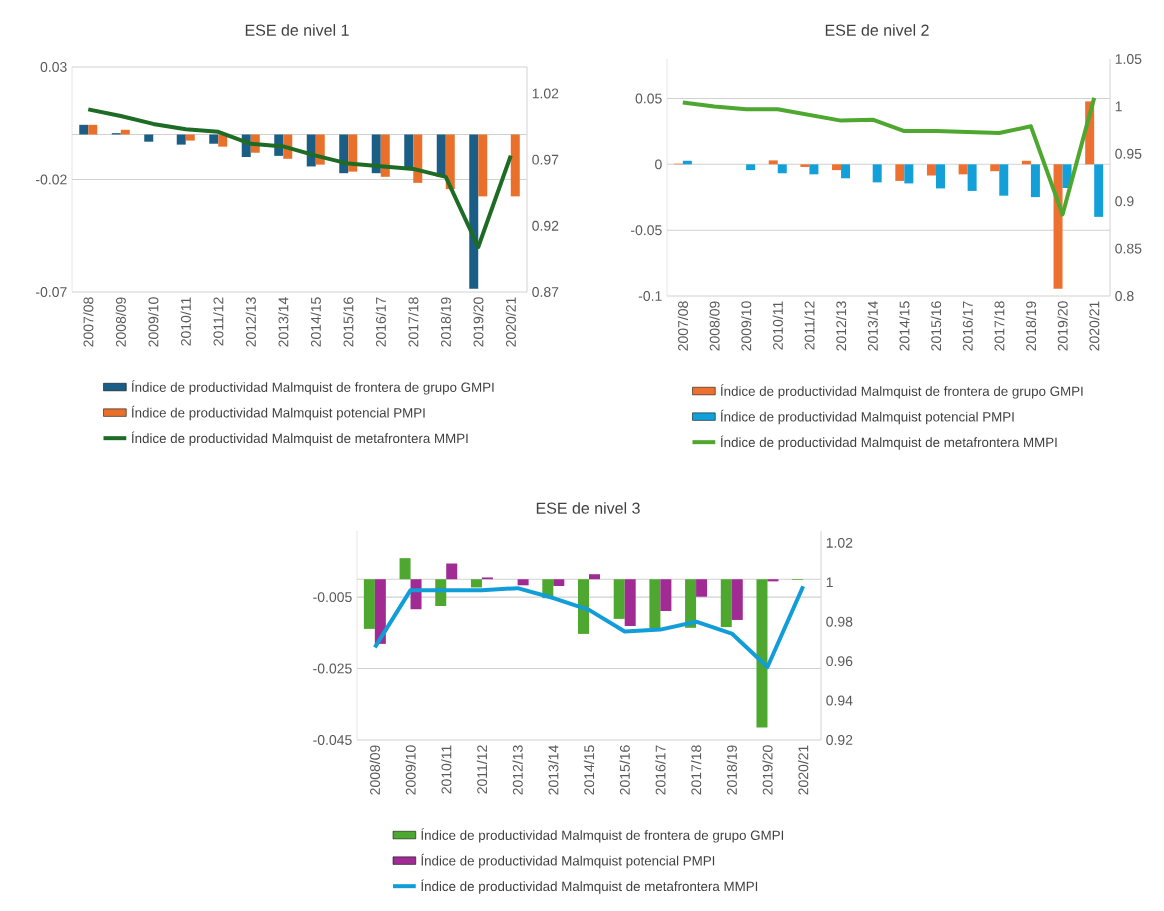 The width and height of the screenshot is (1164, 911). What do you see at coordinates (1128, 59) in the screenshot?
I see `y2-tick-label: 1.05` at bounding box center [1128, 59].